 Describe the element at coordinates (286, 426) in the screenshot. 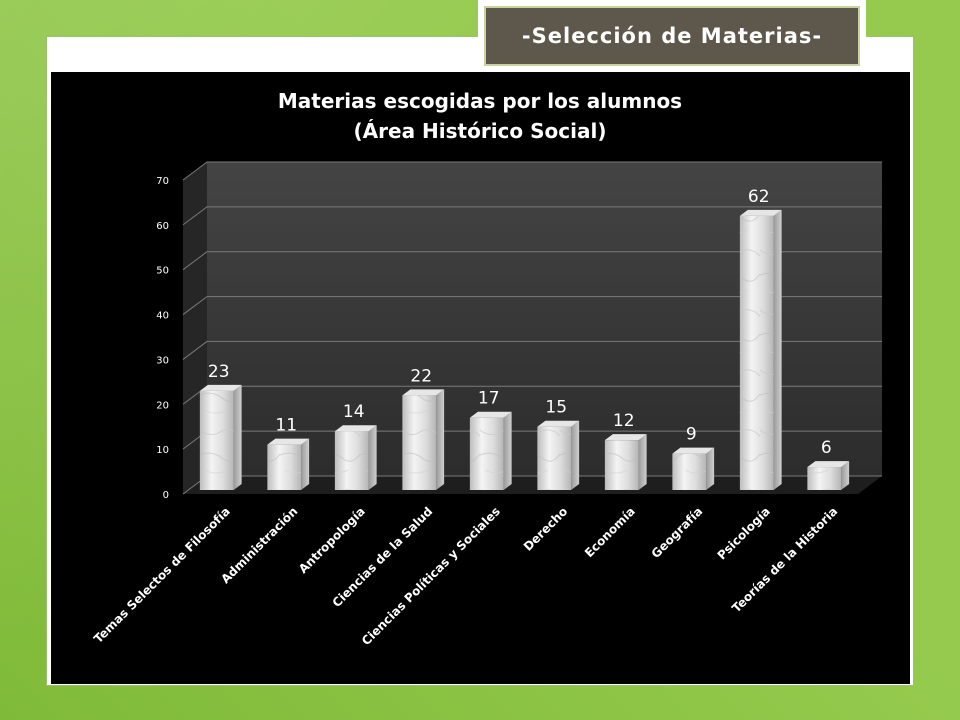

I see `data-label: 11` at that location.